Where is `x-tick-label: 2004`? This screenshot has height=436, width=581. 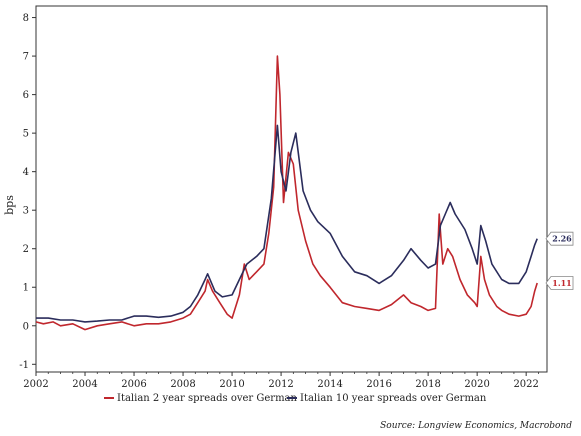
x-tick-label: 2004 is located at coordinates (84, 384).